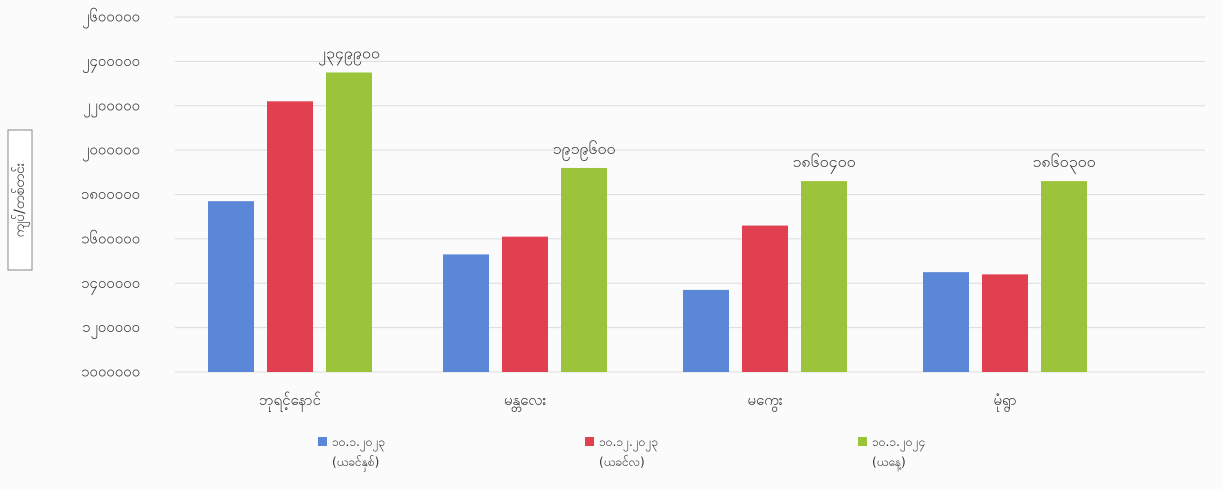  What do you see at coordinates (110, 372) in the screenshot?
I see `y-tick-label: ၁၀၀၀၀၀၀` at bounding box center [110, 372].